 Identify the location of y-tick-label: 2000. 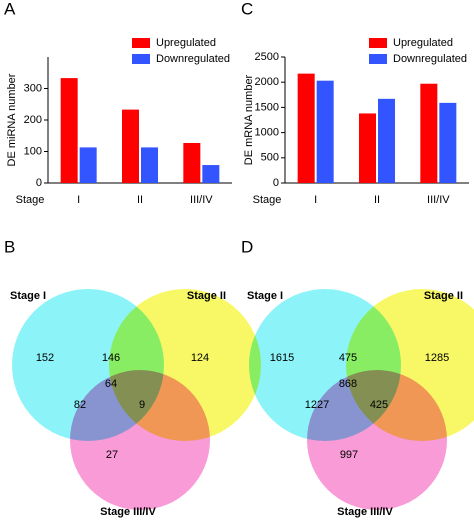
(267, 82).